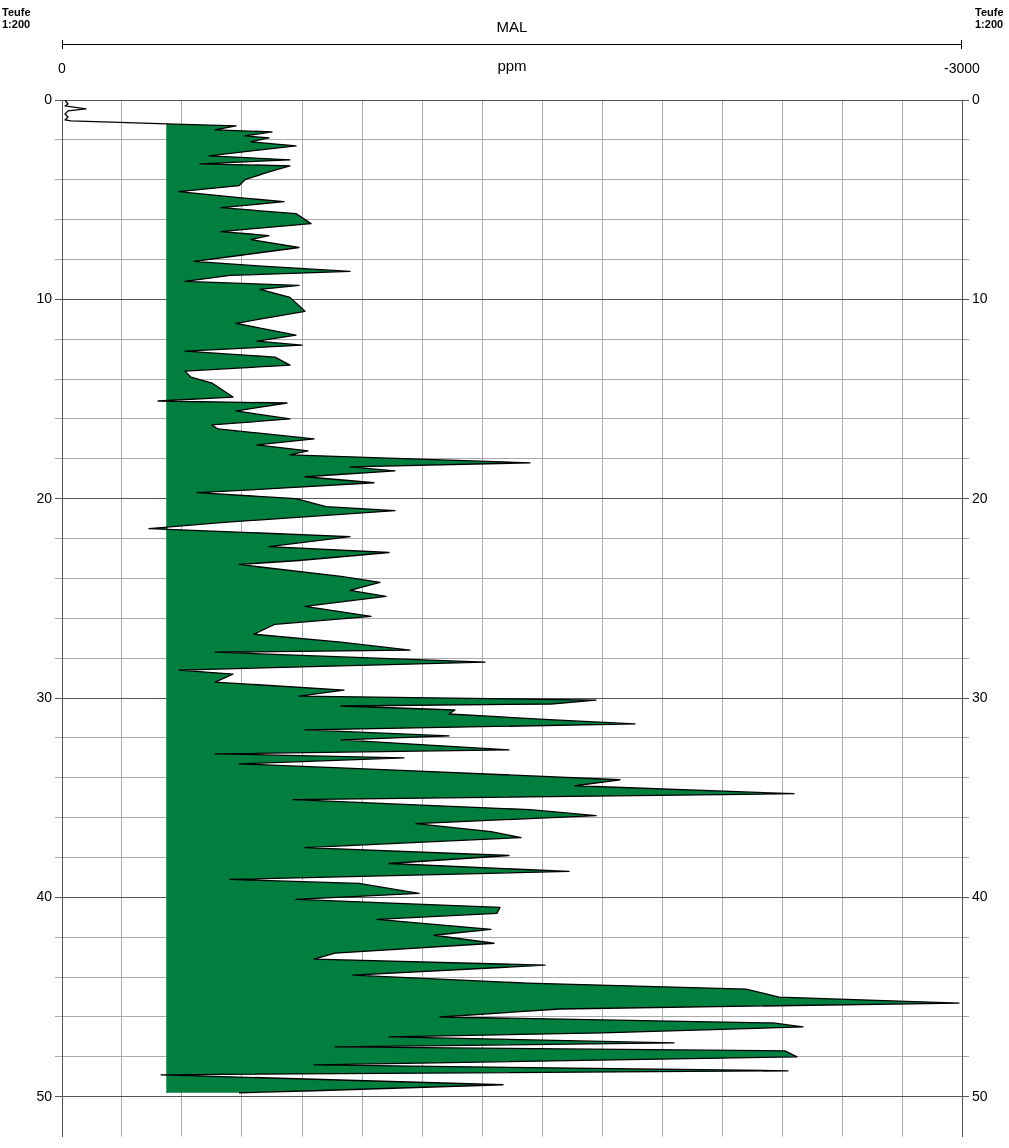 Image resolution: width=1009 pixels, height=1148 pixels. Describe the element at coordinates (512, 65) in the screenshot. I see `x-axis-title: ppm` at that location.